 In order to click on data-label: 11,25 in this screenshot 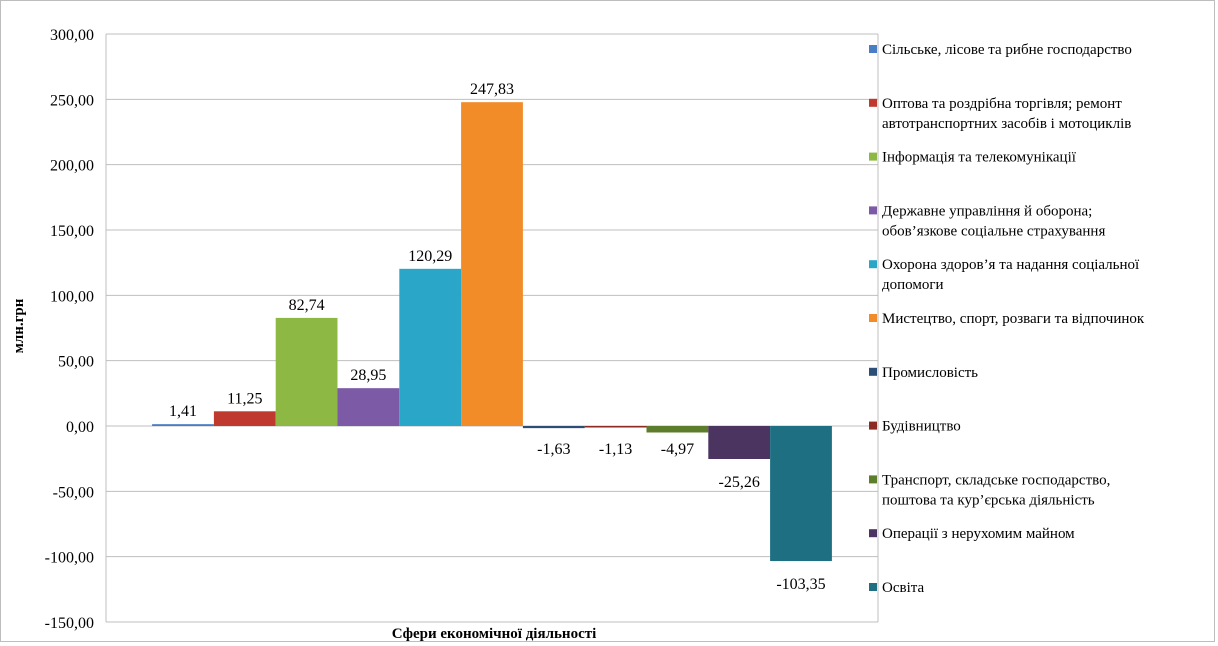, I will do `click(244, 398)`.